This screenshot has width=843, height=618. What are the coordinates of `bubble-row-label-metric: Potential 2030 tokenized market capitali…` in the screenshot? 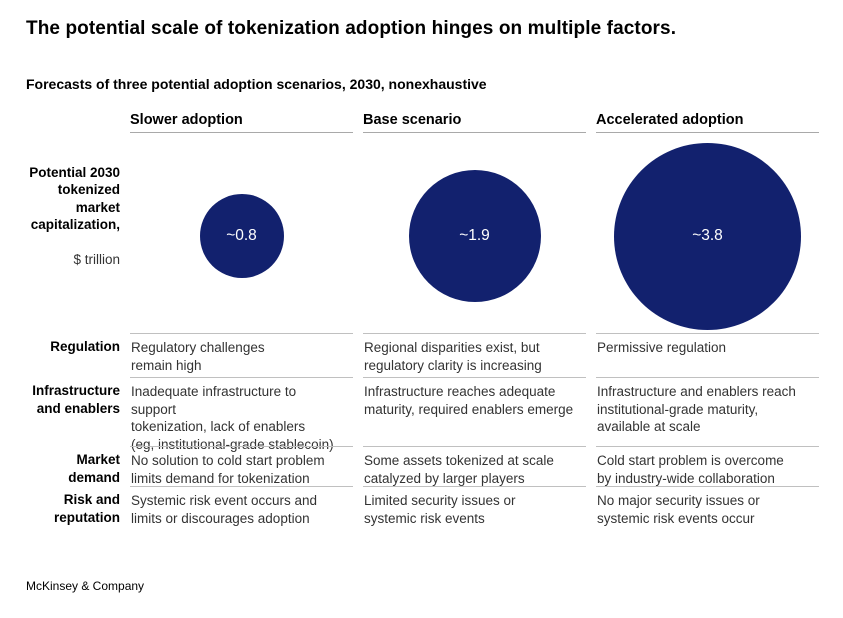 It's located at (74, 198).